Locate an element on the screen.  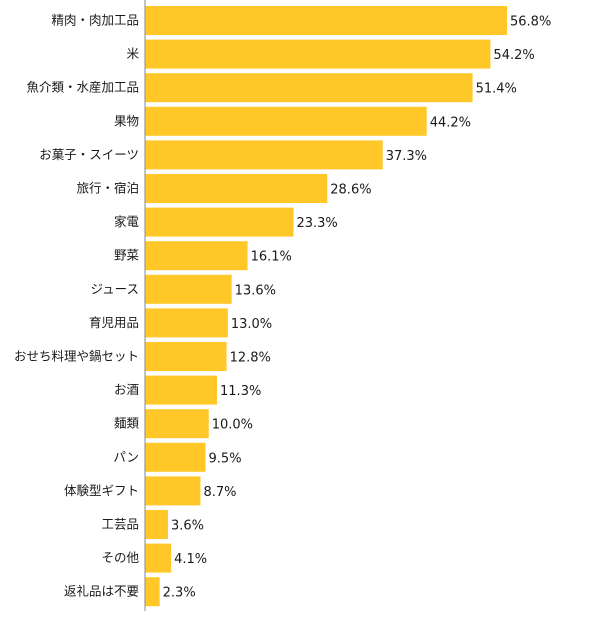
category-label: 米 is located at coordinates (132, 53).